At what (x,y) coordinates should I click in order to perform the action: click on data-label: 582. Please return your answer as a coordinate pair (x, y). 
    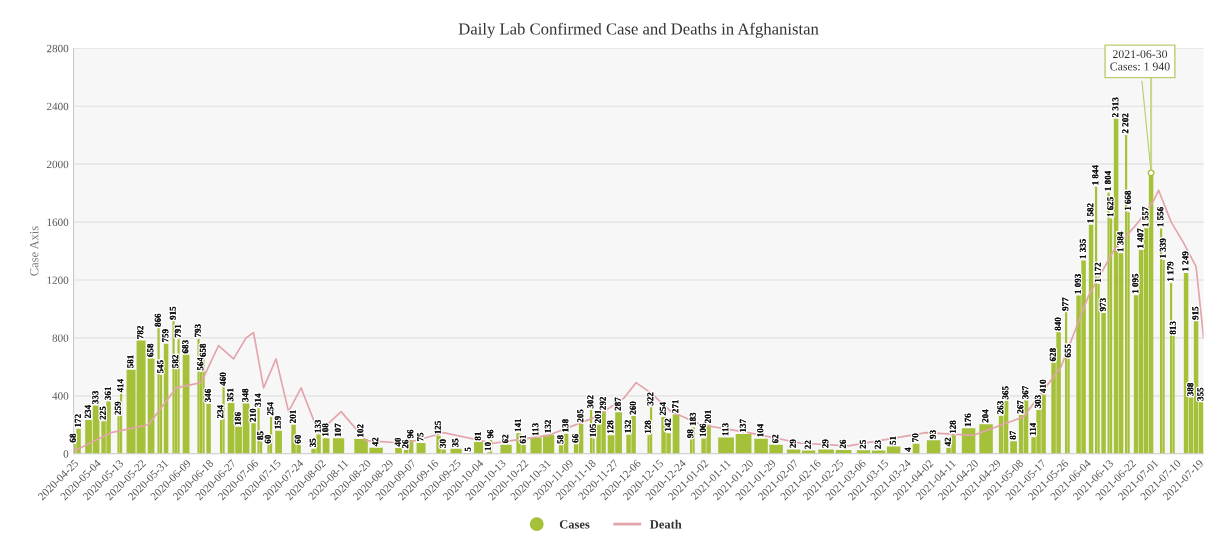
    Looking at the image, I should click on (175, 361).